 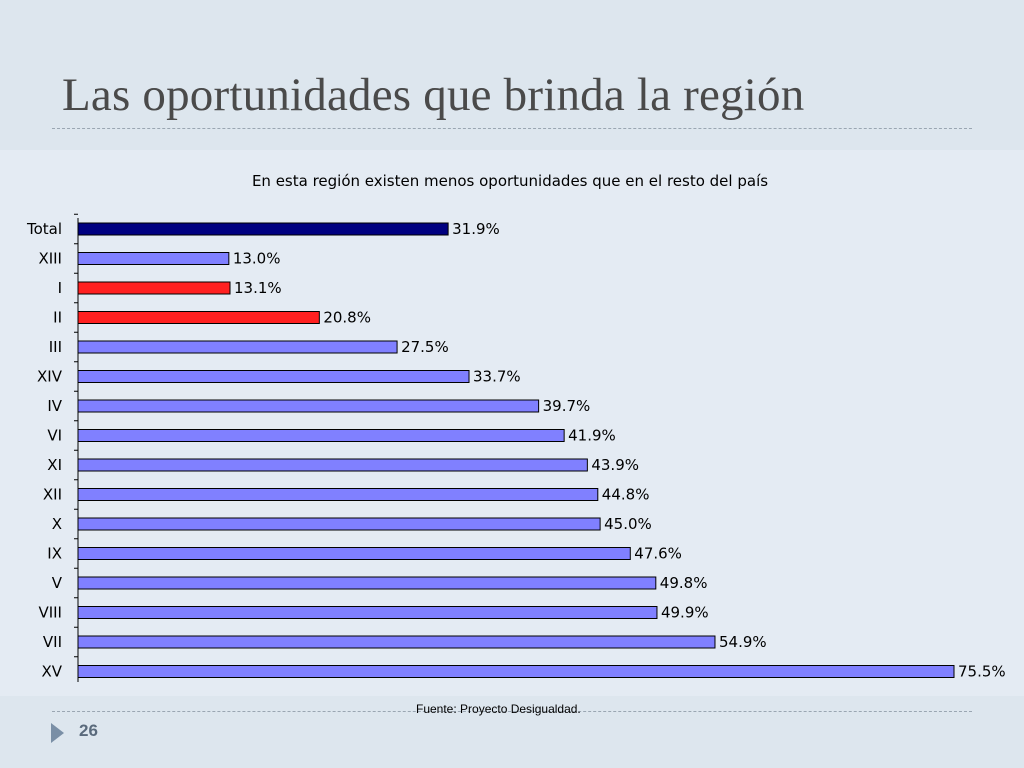 What do you see at coordinates (273, 376) in the screenshot?
I see `bar-xiv` at bounding box center [273, 376].